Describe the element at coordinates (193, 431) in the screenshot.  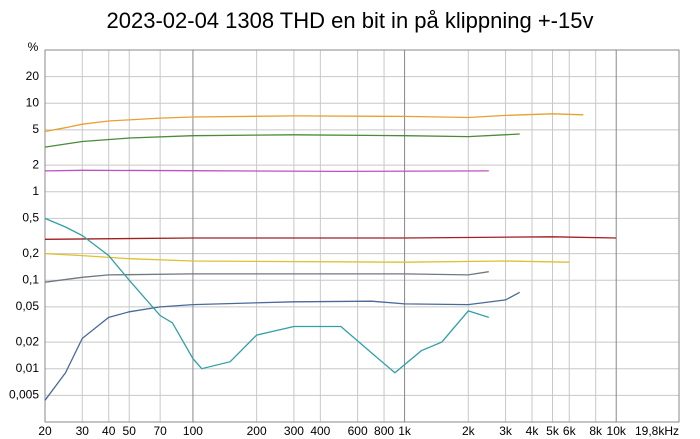
I see `x-tick-label: 100` at that location.